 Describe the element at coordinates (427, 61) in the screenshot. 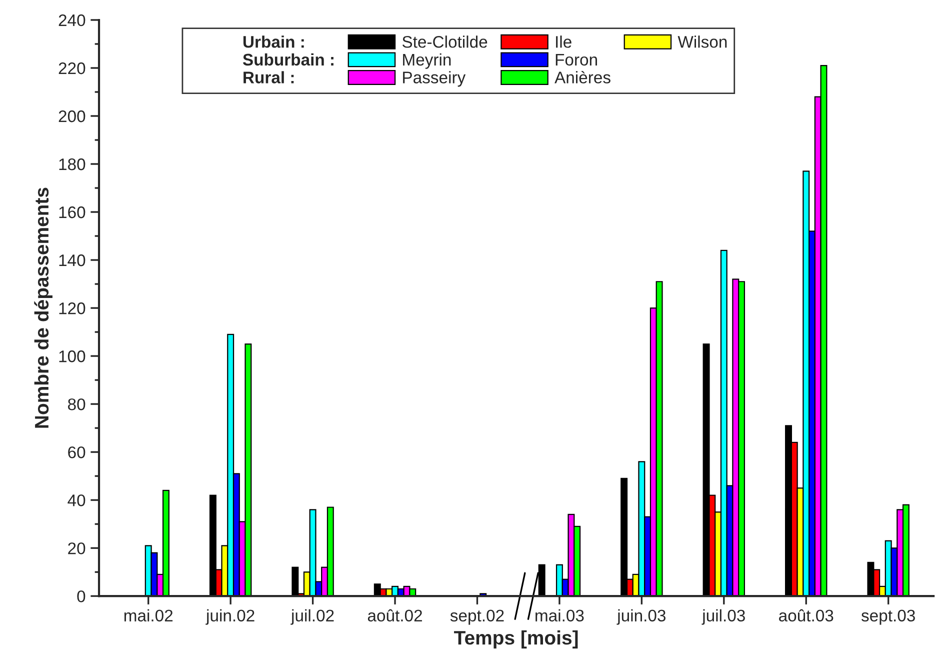

I see `legend-label: Meyrin` at that location.